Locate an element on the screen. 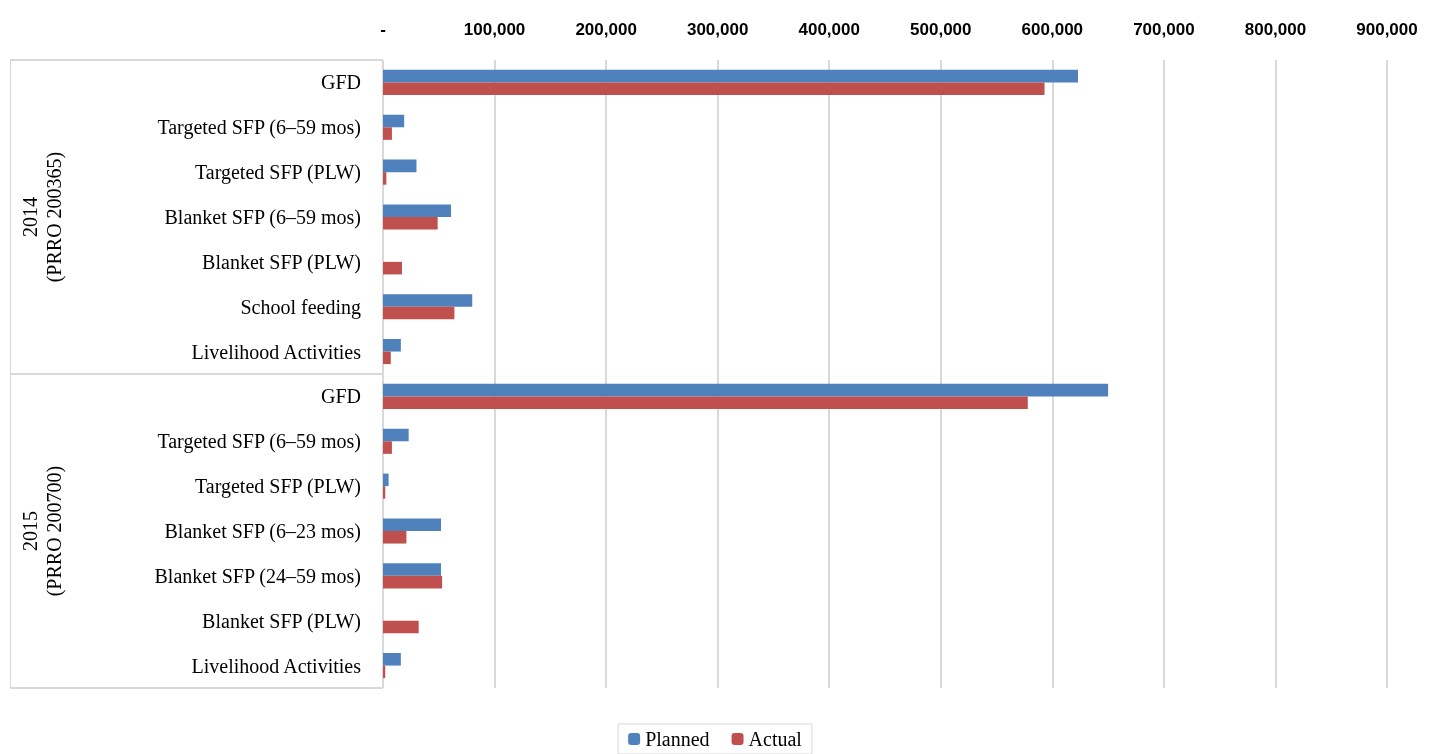  x-tick-label: 200,000 is located at coordinates (606, 29).